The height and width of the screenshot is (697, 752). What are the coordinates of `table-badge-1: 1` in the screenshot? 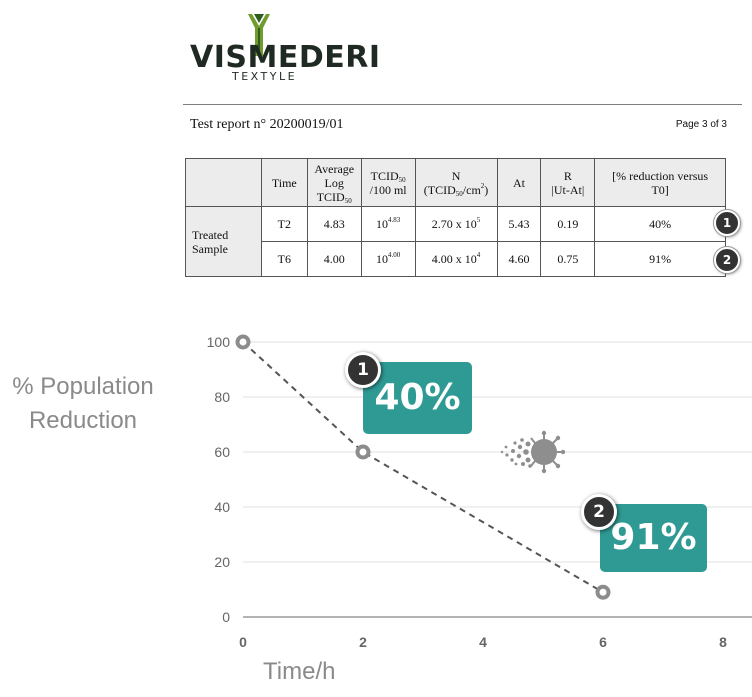 It's located at (727, 223).